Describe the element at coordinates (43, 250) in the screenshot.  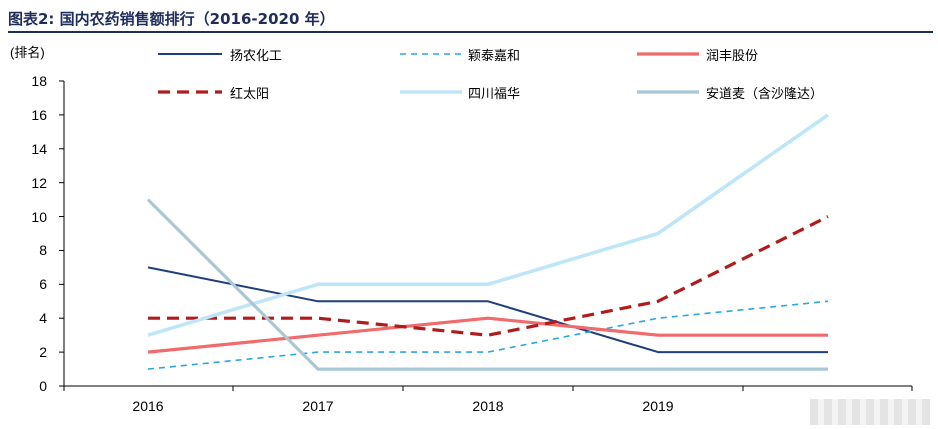
I see `y-tick-label: 8` at that location.